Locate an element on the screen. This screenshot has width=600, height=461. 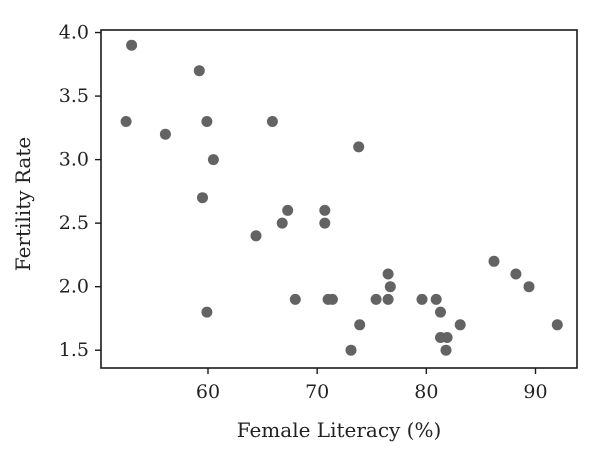
y-tick-label-4: 4.0 is located at coordinates (74, 33).